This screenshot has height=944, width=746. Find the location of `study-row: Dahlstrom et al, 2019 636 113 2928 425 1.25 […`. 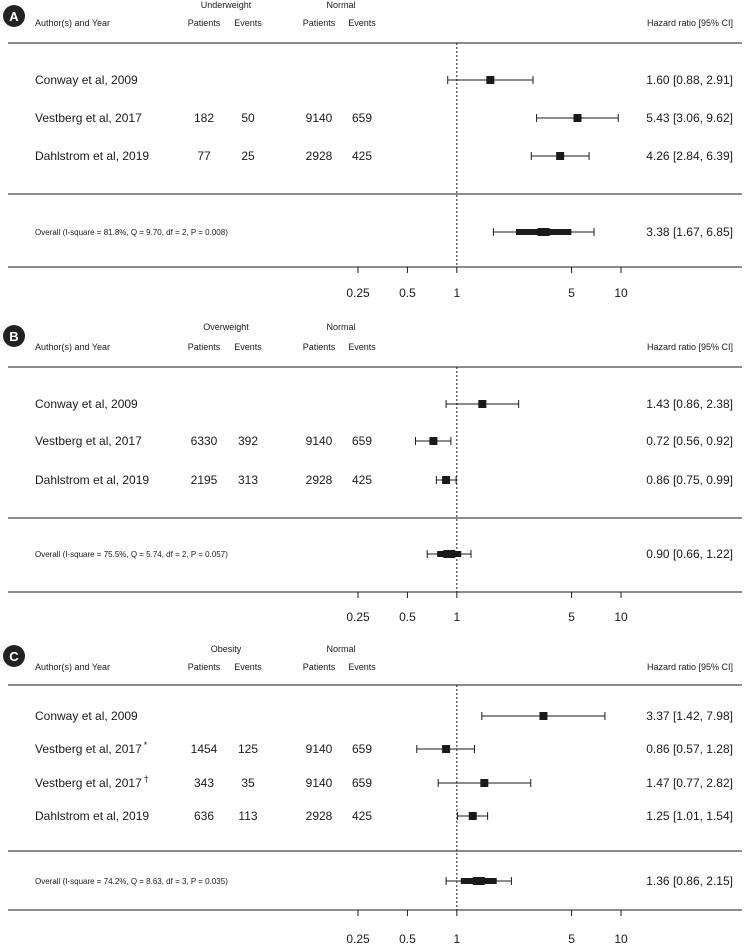

study-row: Dahlstrom et al, 2019 636 113 2928 425 1.25 [… is located at coordinates (384, 816).